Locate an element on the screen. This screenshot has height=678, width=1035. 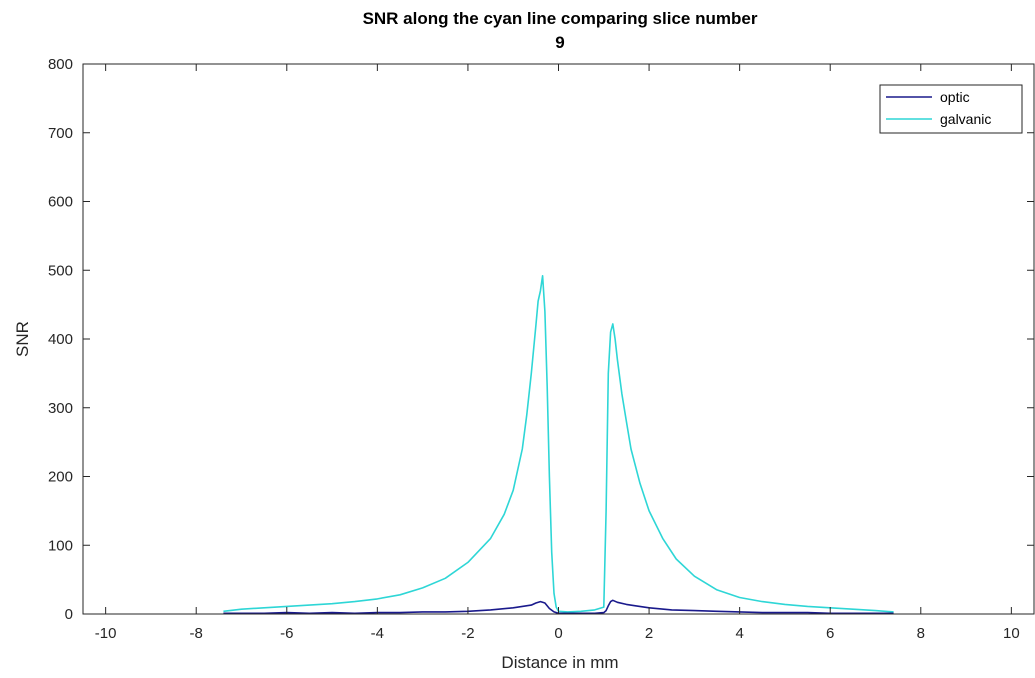
series-line-optic is located at coordinates (558, 607).